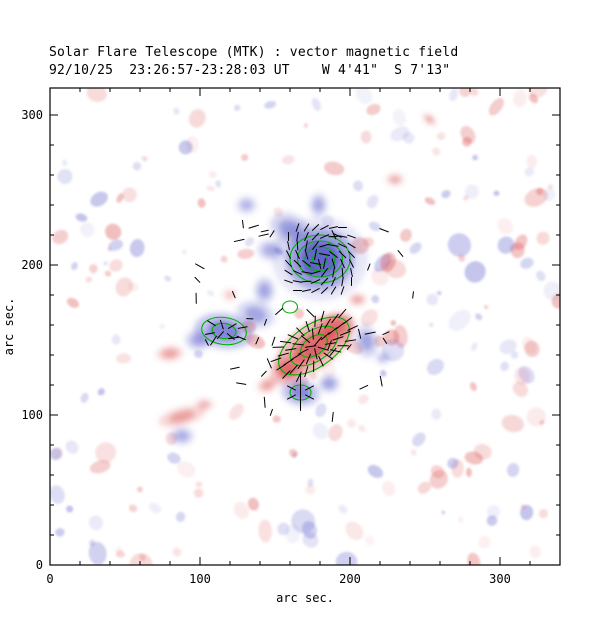  I want to click on y-tick-label: 200, so click(32, 265).